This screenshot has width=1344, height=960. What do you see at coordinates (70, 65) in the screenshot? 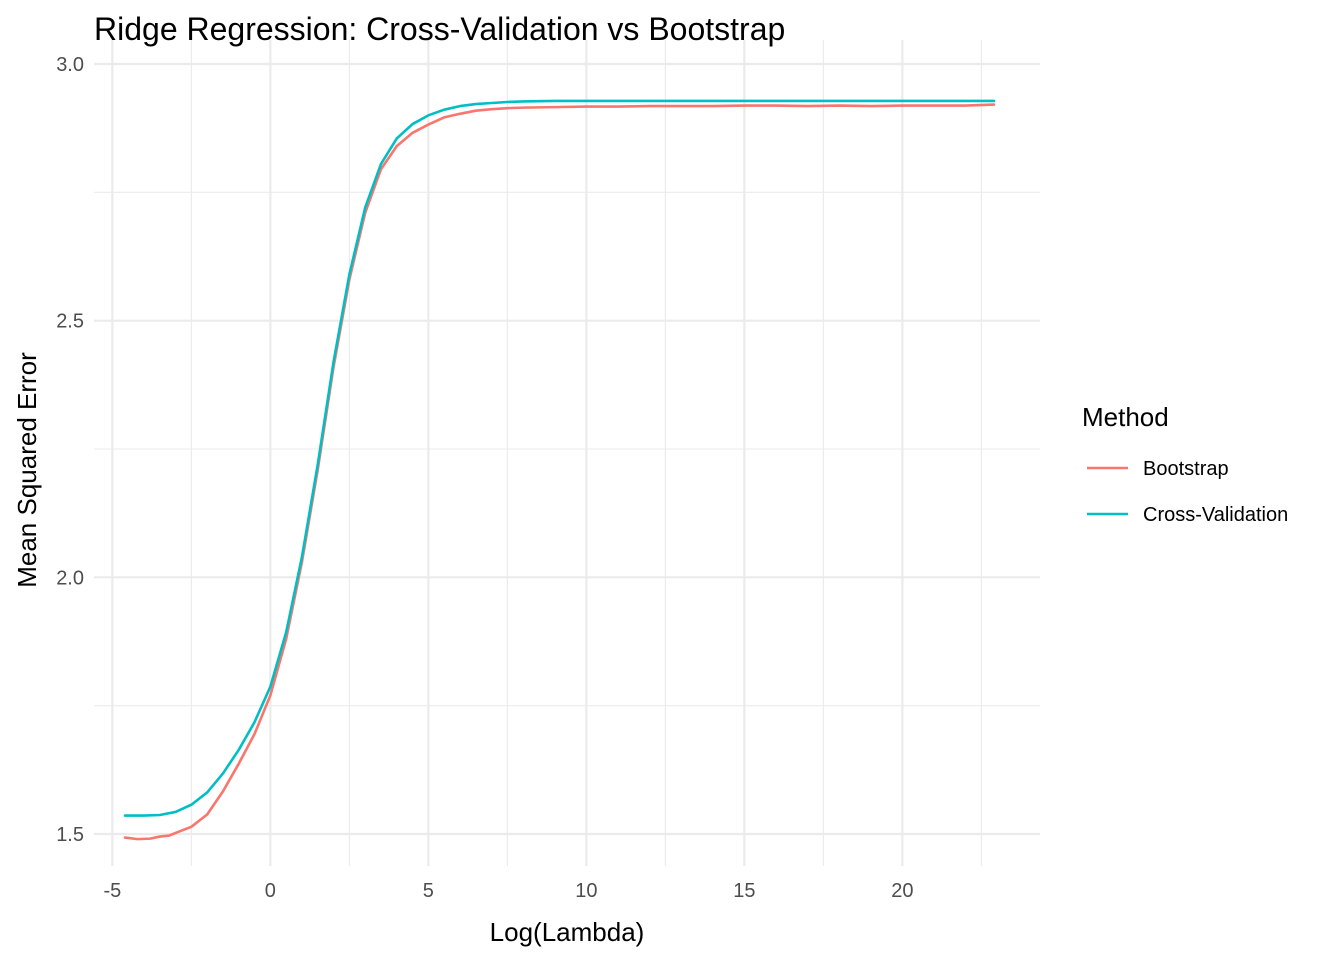
I see `y-tick-label: 3.0` at bounding box center [70, 65].